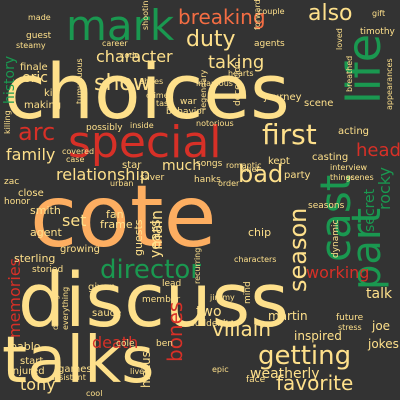  What do you see at coordinates (103, 174) in the screenshot?
I see `word: relationship` at bounding box center [103, 174].